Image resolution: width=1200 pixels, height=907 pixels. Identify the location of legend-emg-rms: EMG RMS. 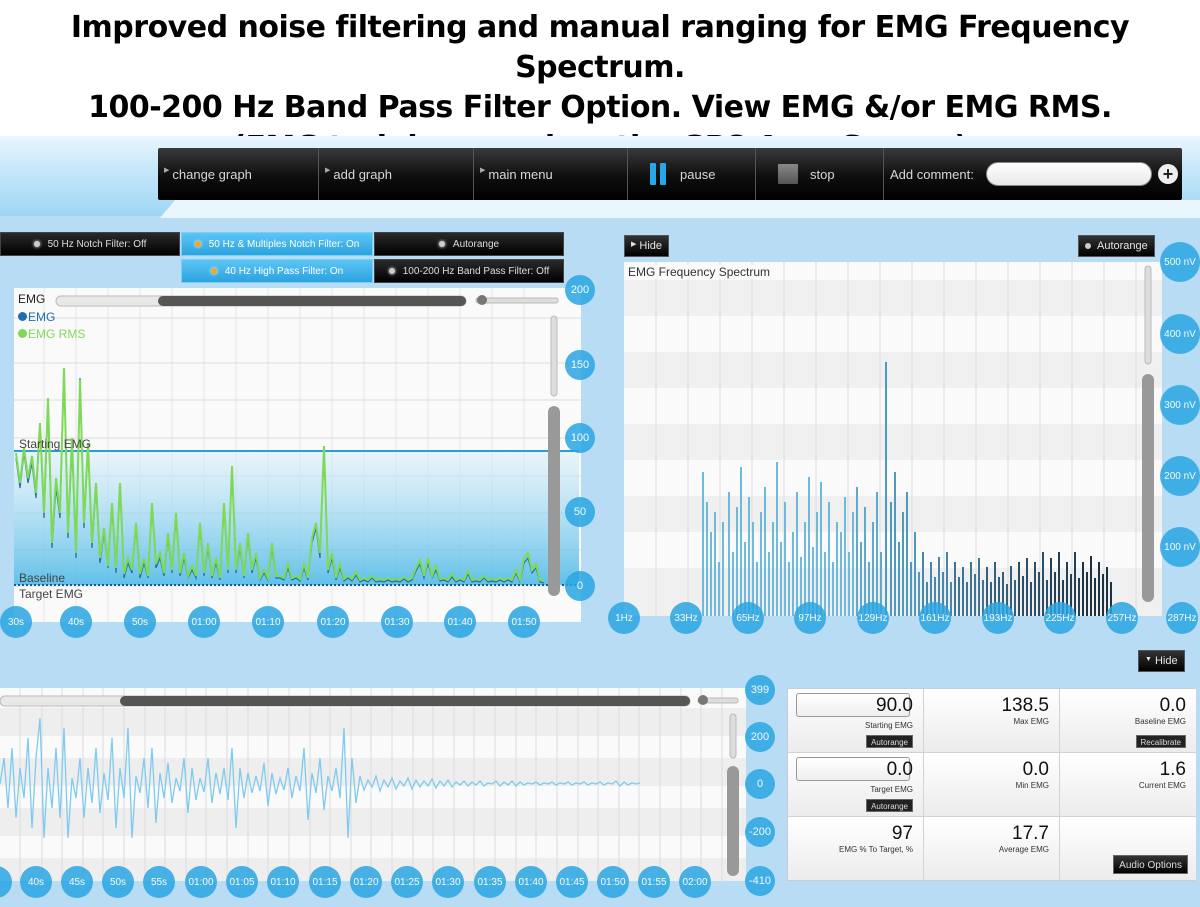
(51, 334).